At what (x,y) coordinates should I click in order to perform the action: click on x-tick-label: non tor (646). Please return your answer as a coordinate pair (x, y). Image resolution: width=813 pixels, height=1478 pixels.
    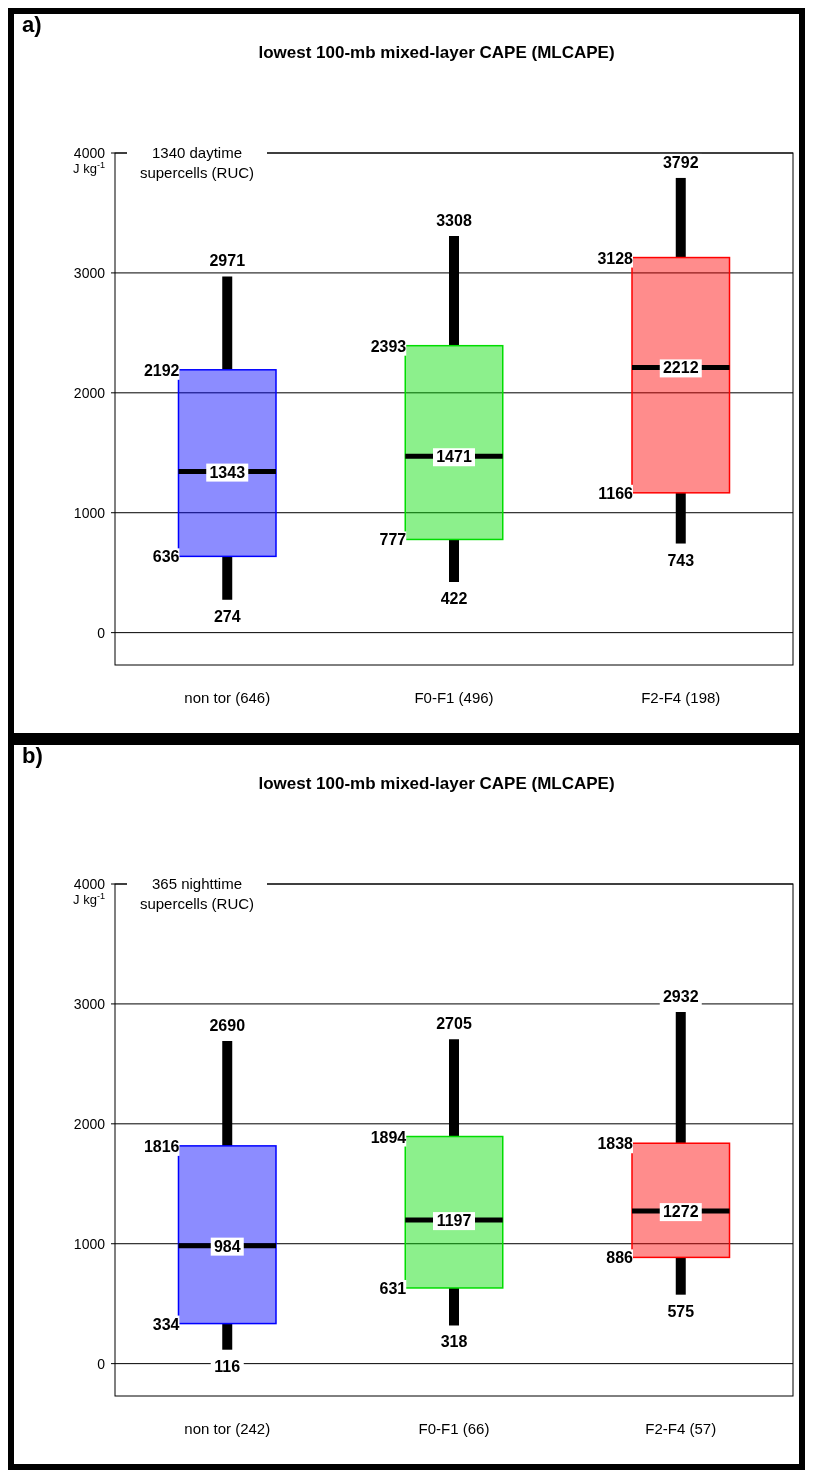
    Looking at the image, I should click on (227, 697).